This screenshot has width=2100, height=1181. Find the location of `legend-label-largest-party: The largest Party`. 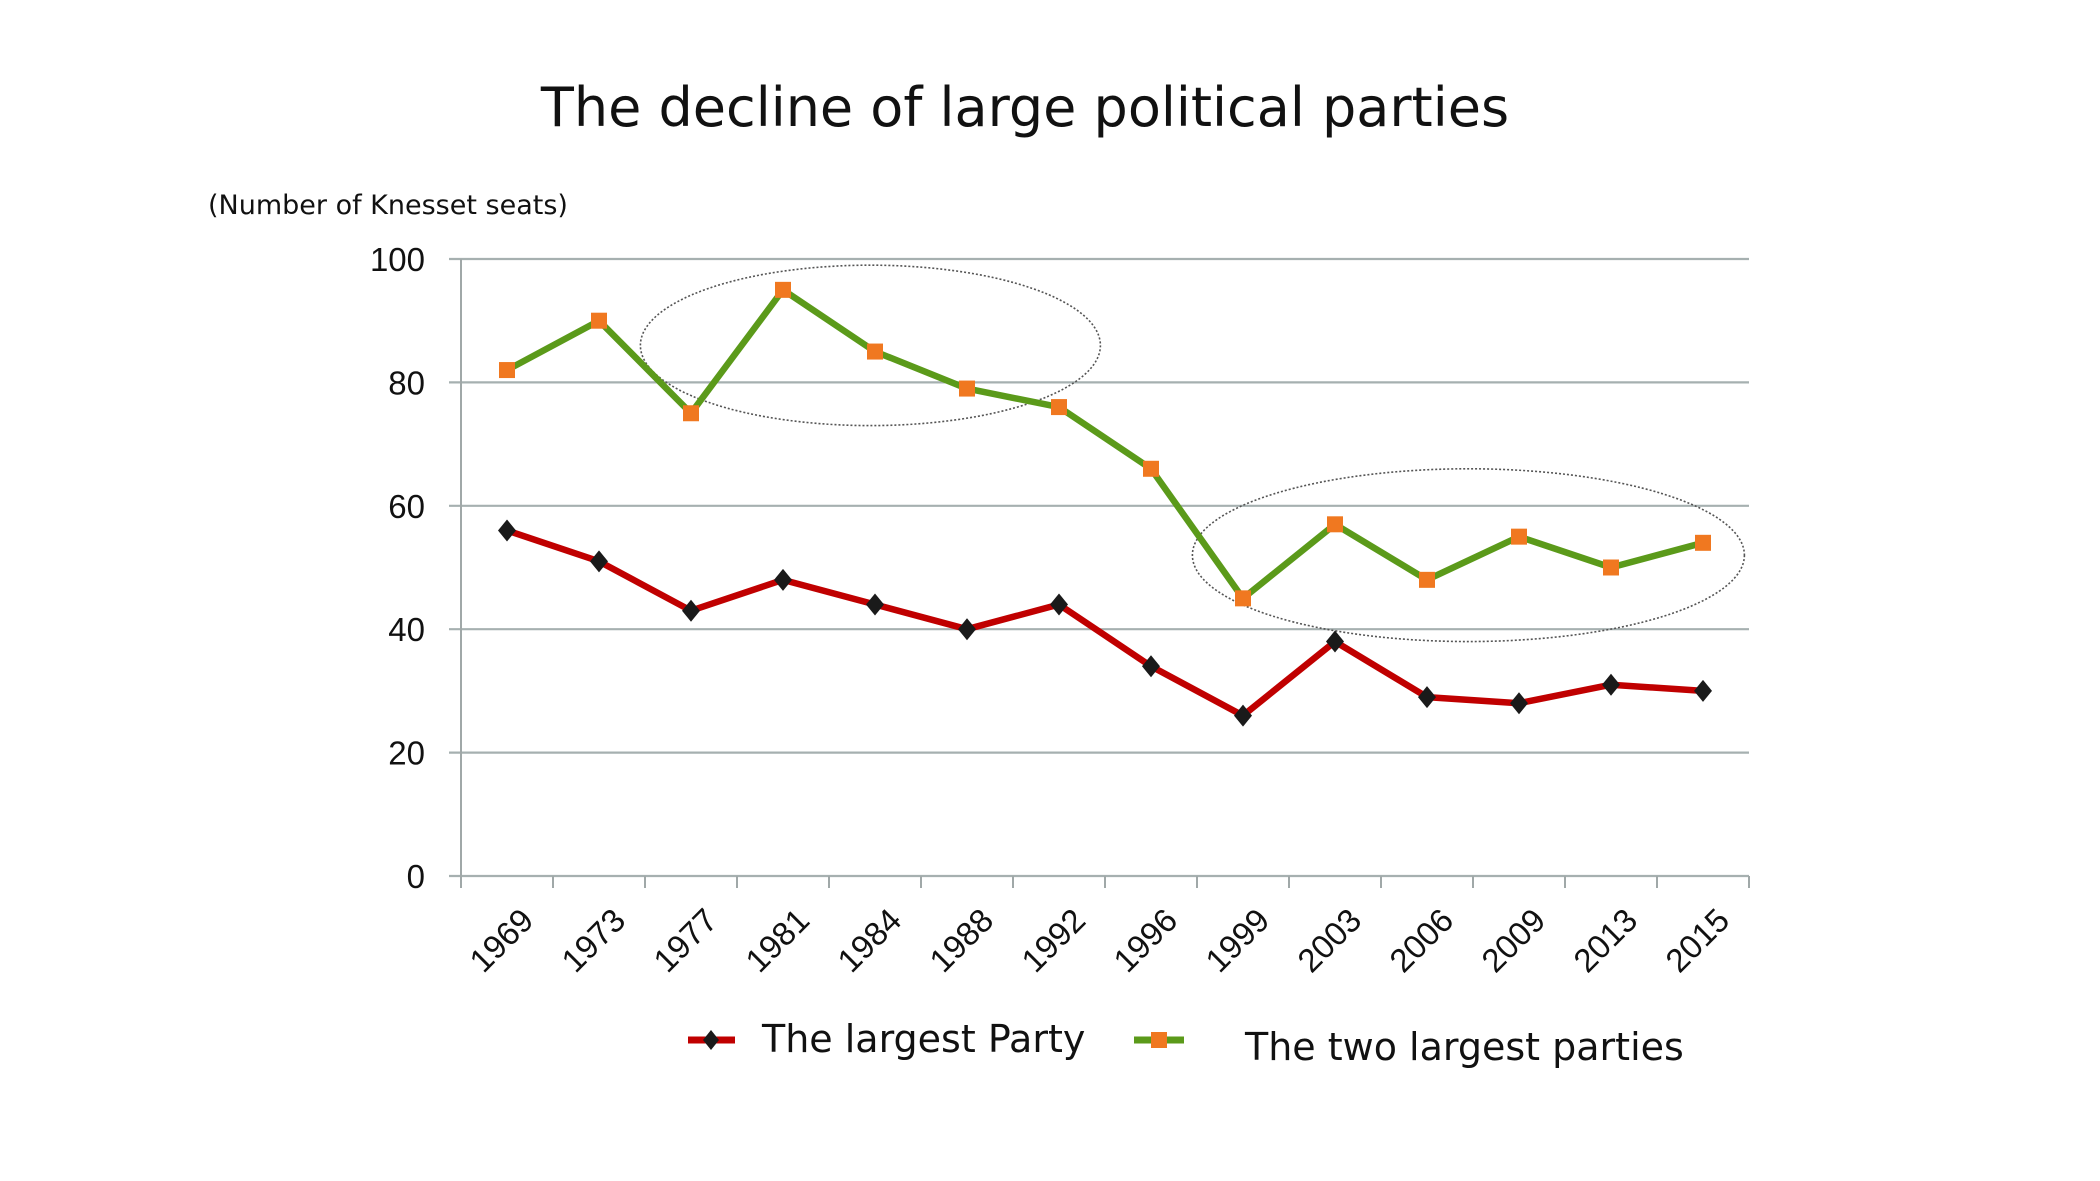

legend-label-largest-party: The largest Party is located at coordinates (923, 1039).